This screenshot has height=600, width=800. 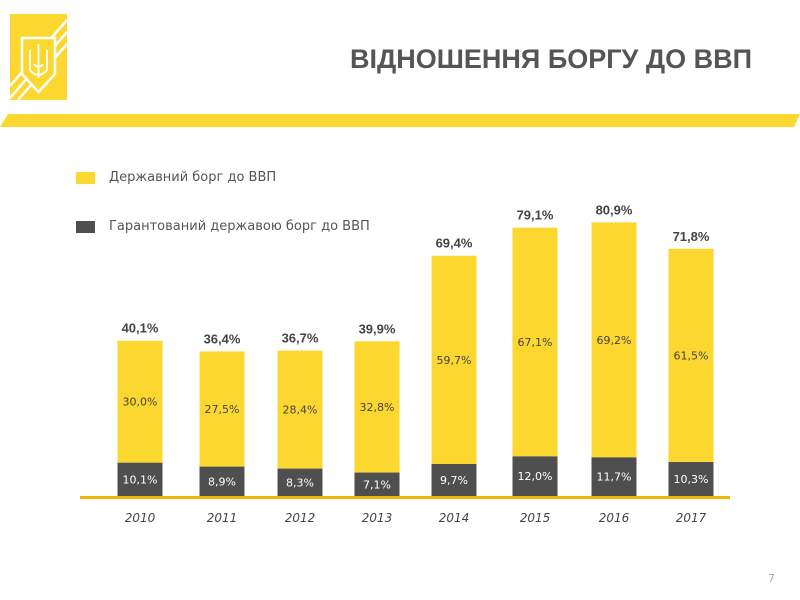 I want to click on label-state-debt: 32,8%, so click(x=377, y=407).